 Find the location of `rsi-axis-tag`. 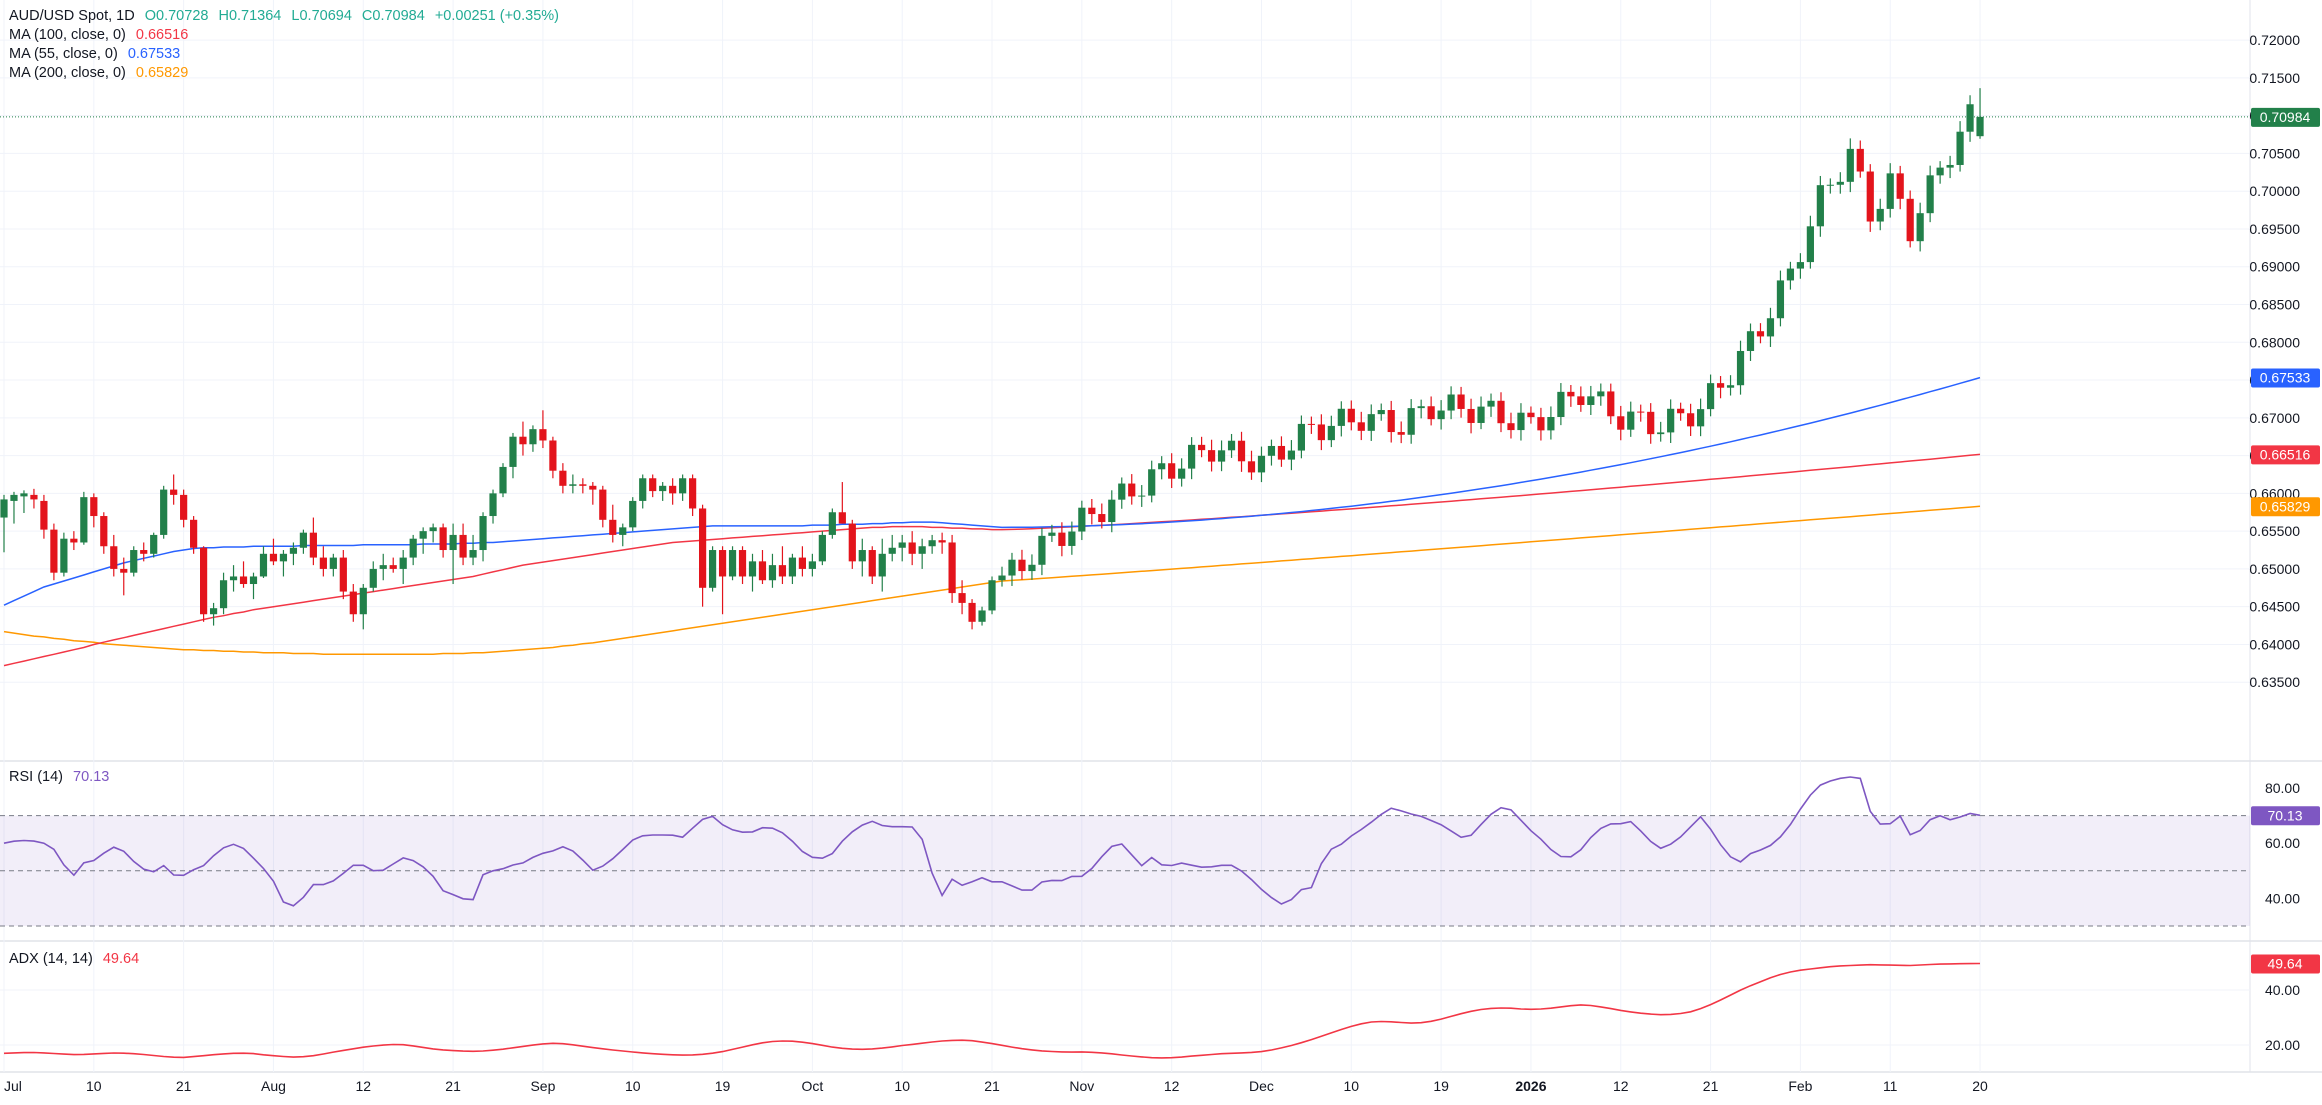

rsi-axis-tag is located at coordinates (2285, 816).